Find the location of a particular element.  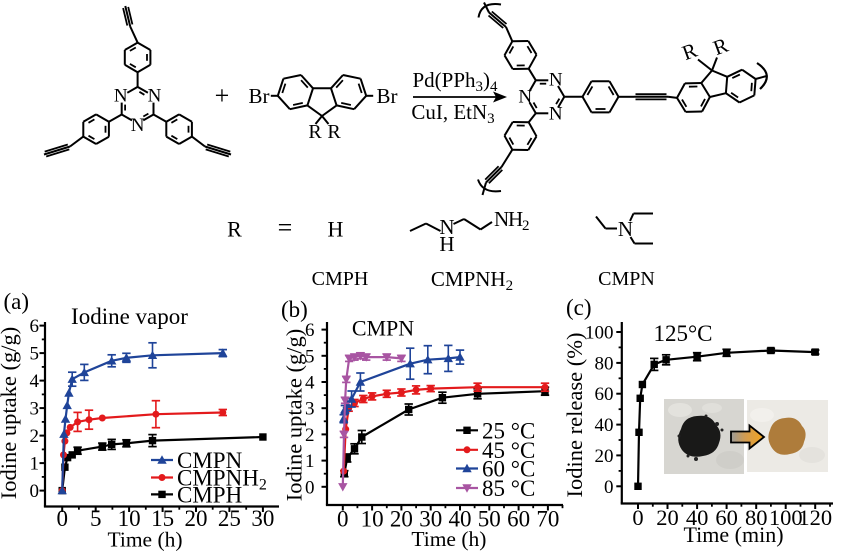

svg-text: 6 is located at coordinates (35, 326).